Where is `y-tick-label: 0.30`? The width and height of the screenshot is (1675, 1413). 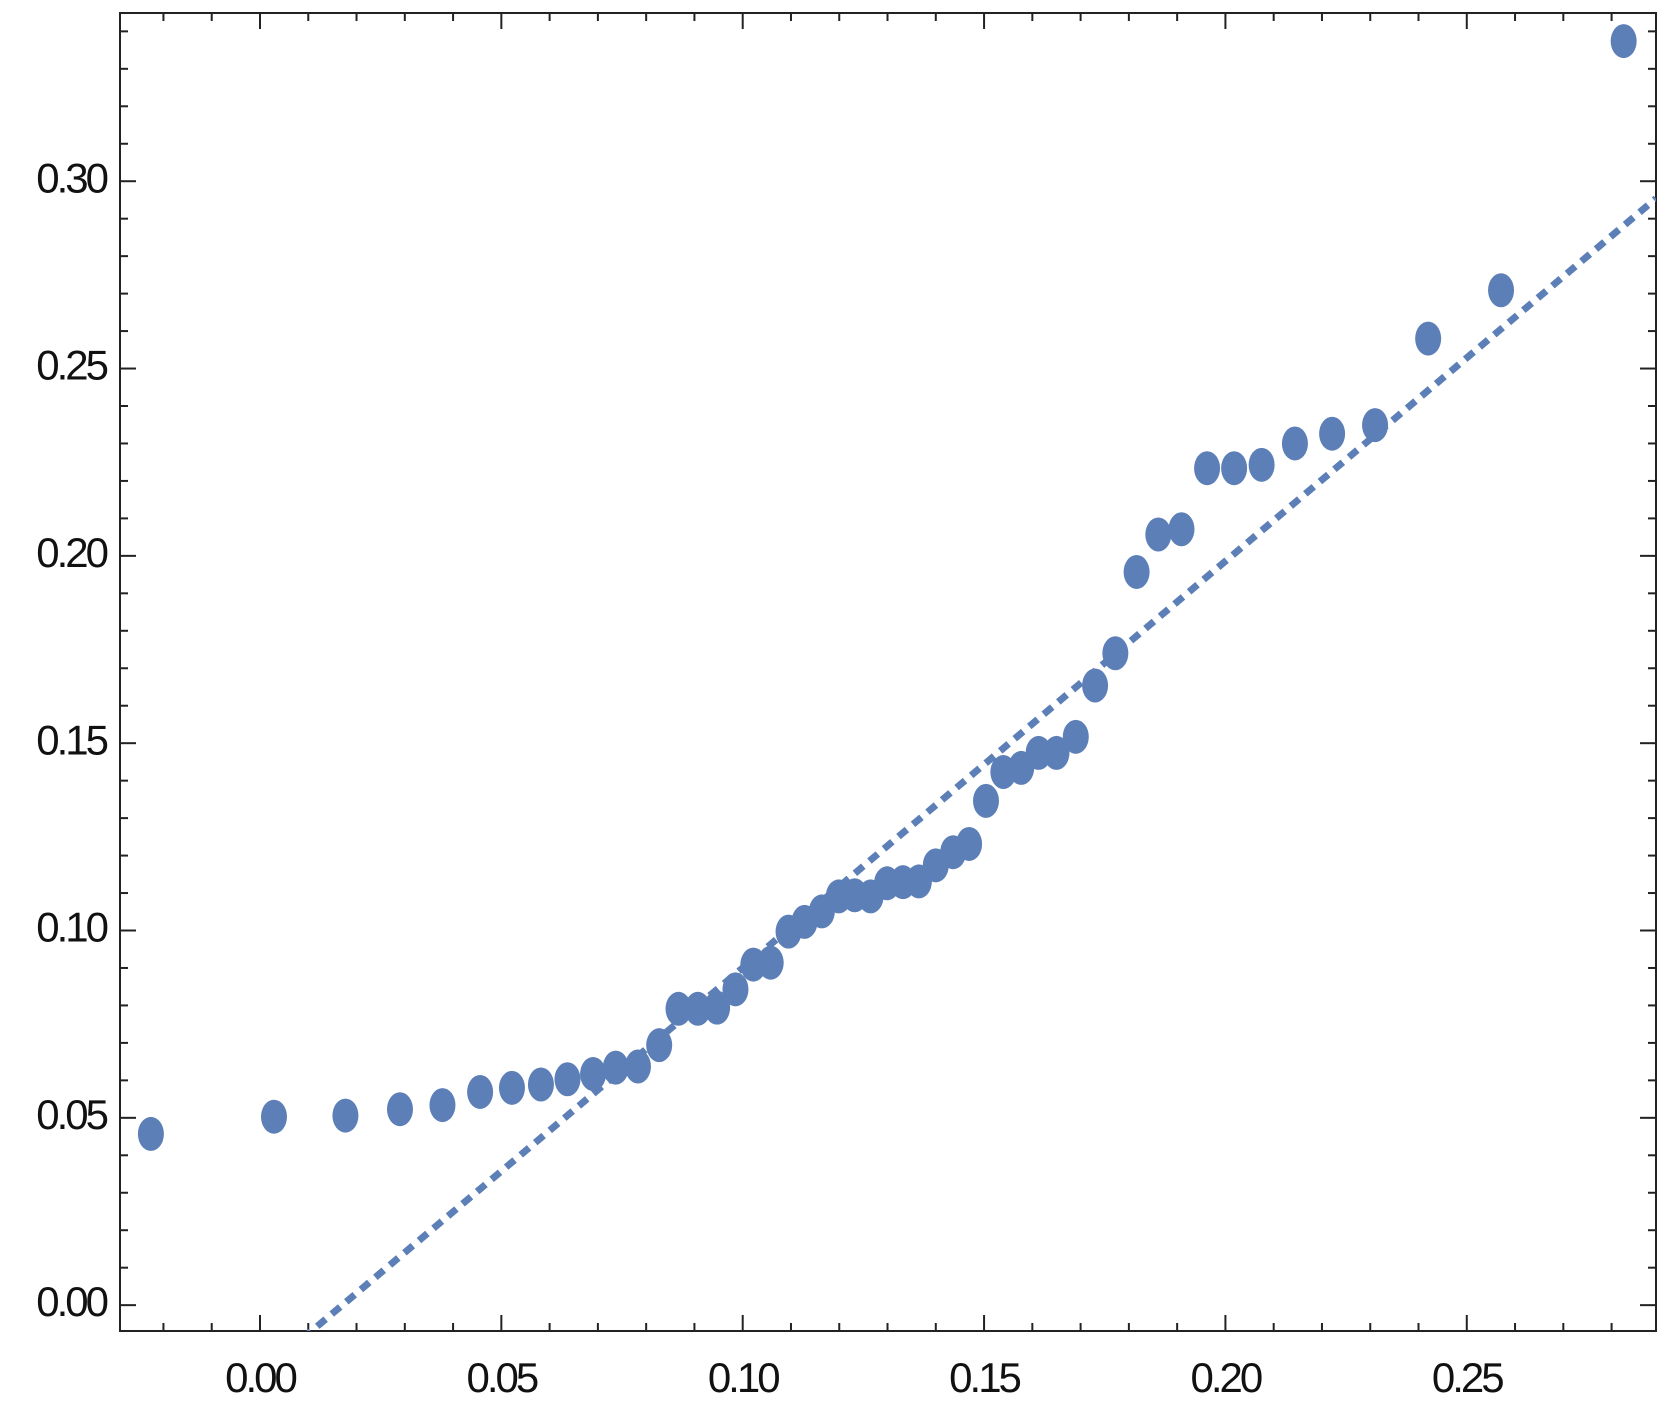 y-tick-label: 0.30 is located at coordinates (71, 177).